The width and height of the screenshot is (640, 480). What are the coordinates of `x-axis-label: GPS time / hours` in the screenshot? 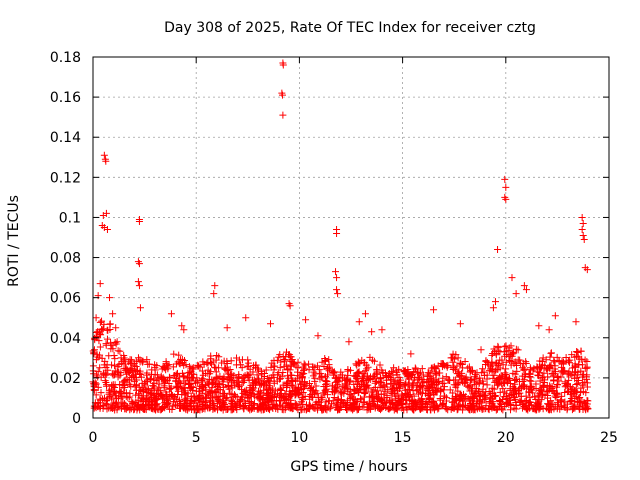 It's located at (348, 467).